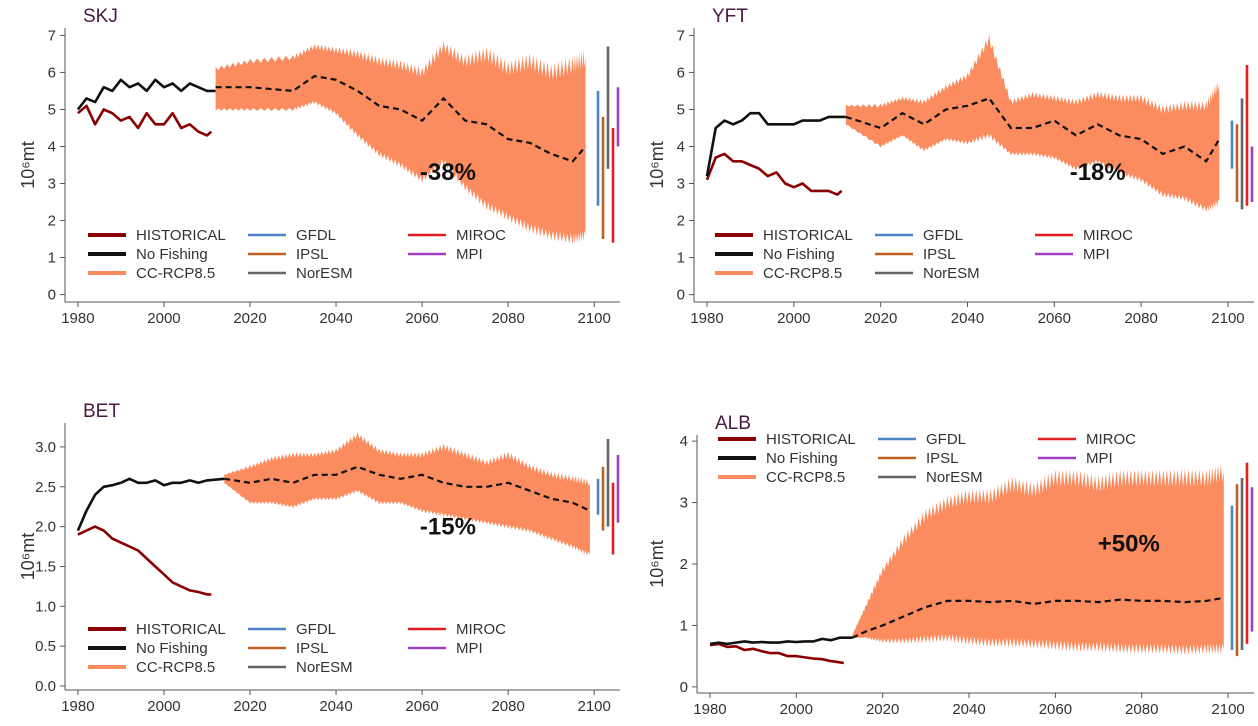 This screenshot has height=726, width=1258. I want to click on change-annotation: +50%, so click(1129, 544).